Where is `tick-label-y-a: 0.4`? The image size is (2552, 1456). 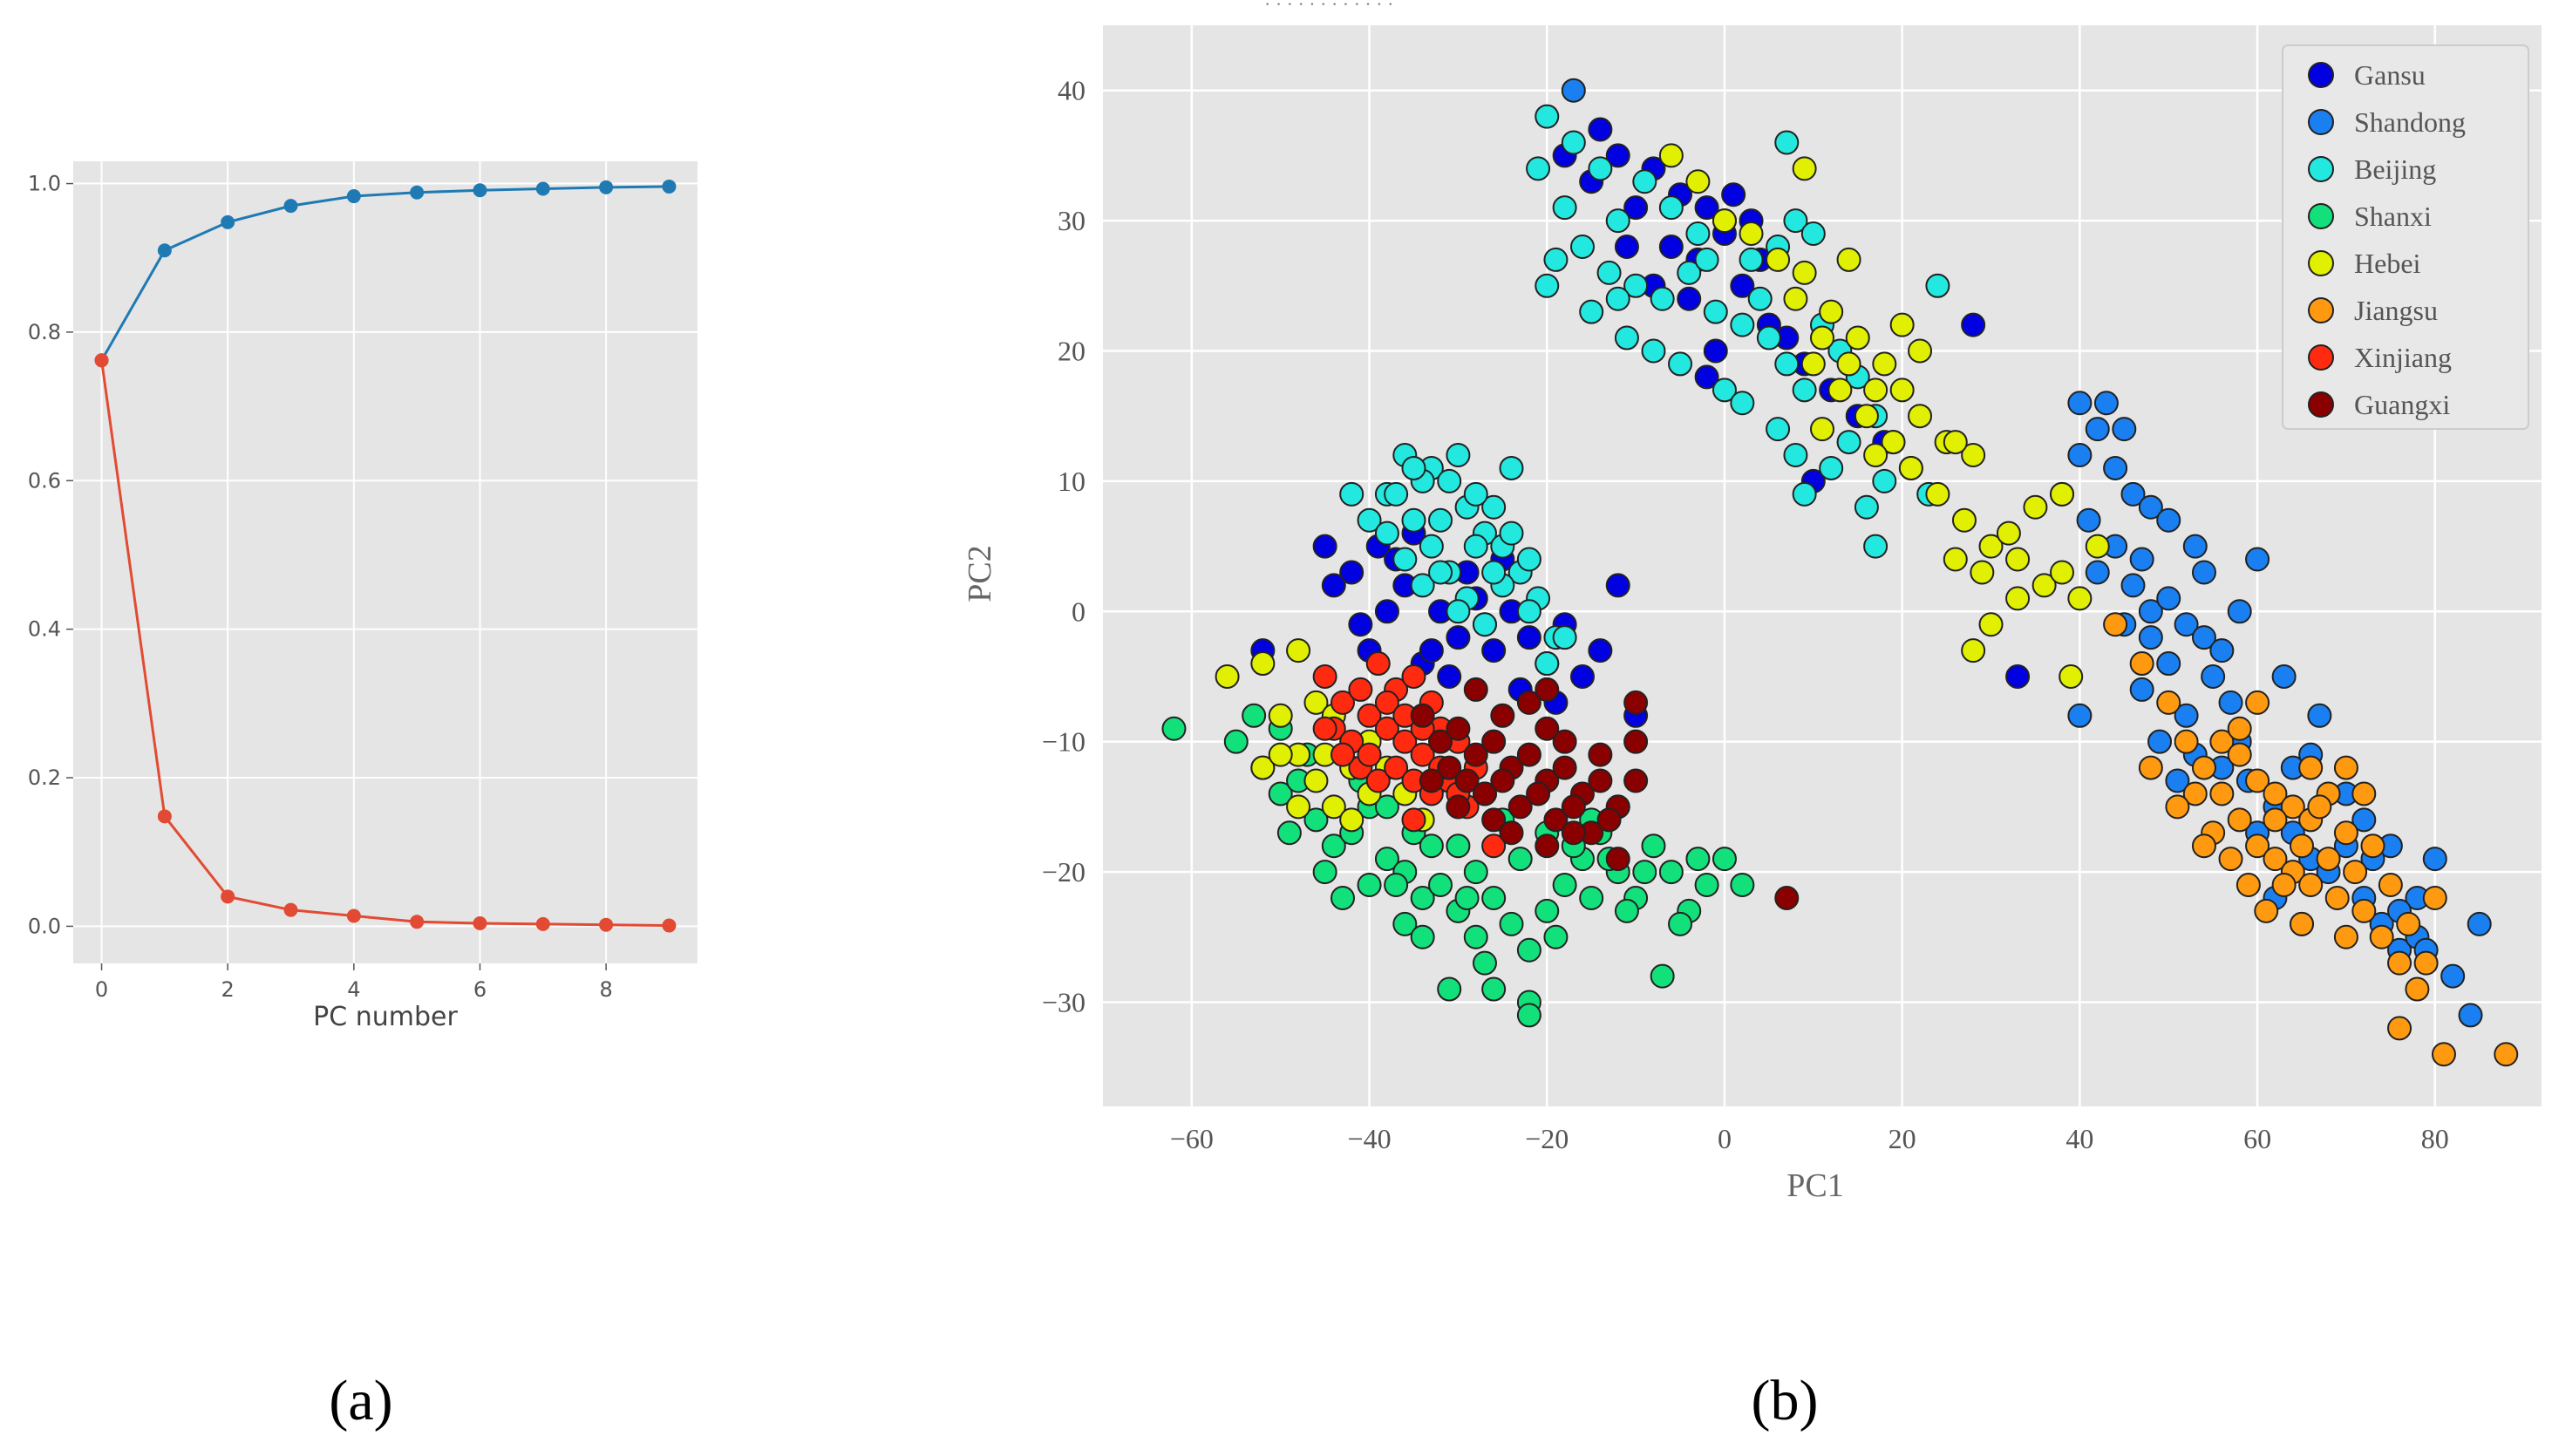
tick-label-y-a: 0.4 is located at coordinates (44, 629).